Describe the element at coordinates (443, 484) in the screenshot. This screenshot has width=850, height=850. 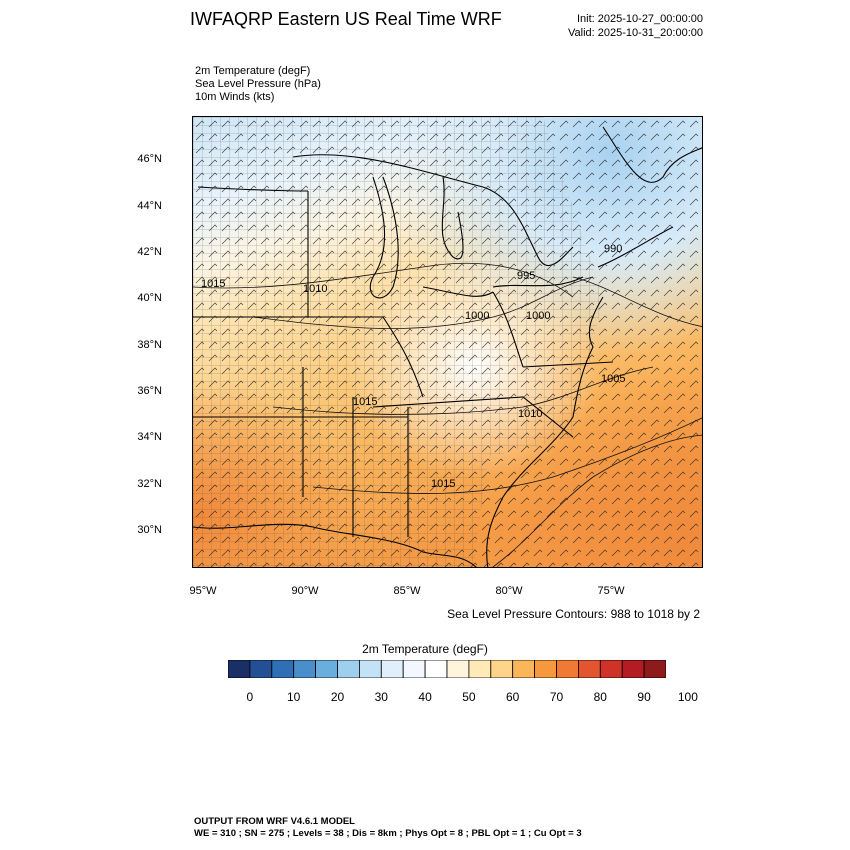
I see `pressure-label-1015-south: 1015` at that location.